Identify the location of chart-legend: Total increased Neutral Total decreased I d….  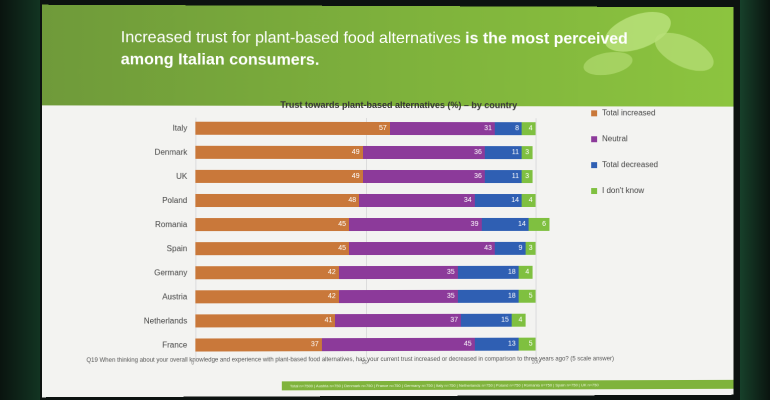
(624, 160).